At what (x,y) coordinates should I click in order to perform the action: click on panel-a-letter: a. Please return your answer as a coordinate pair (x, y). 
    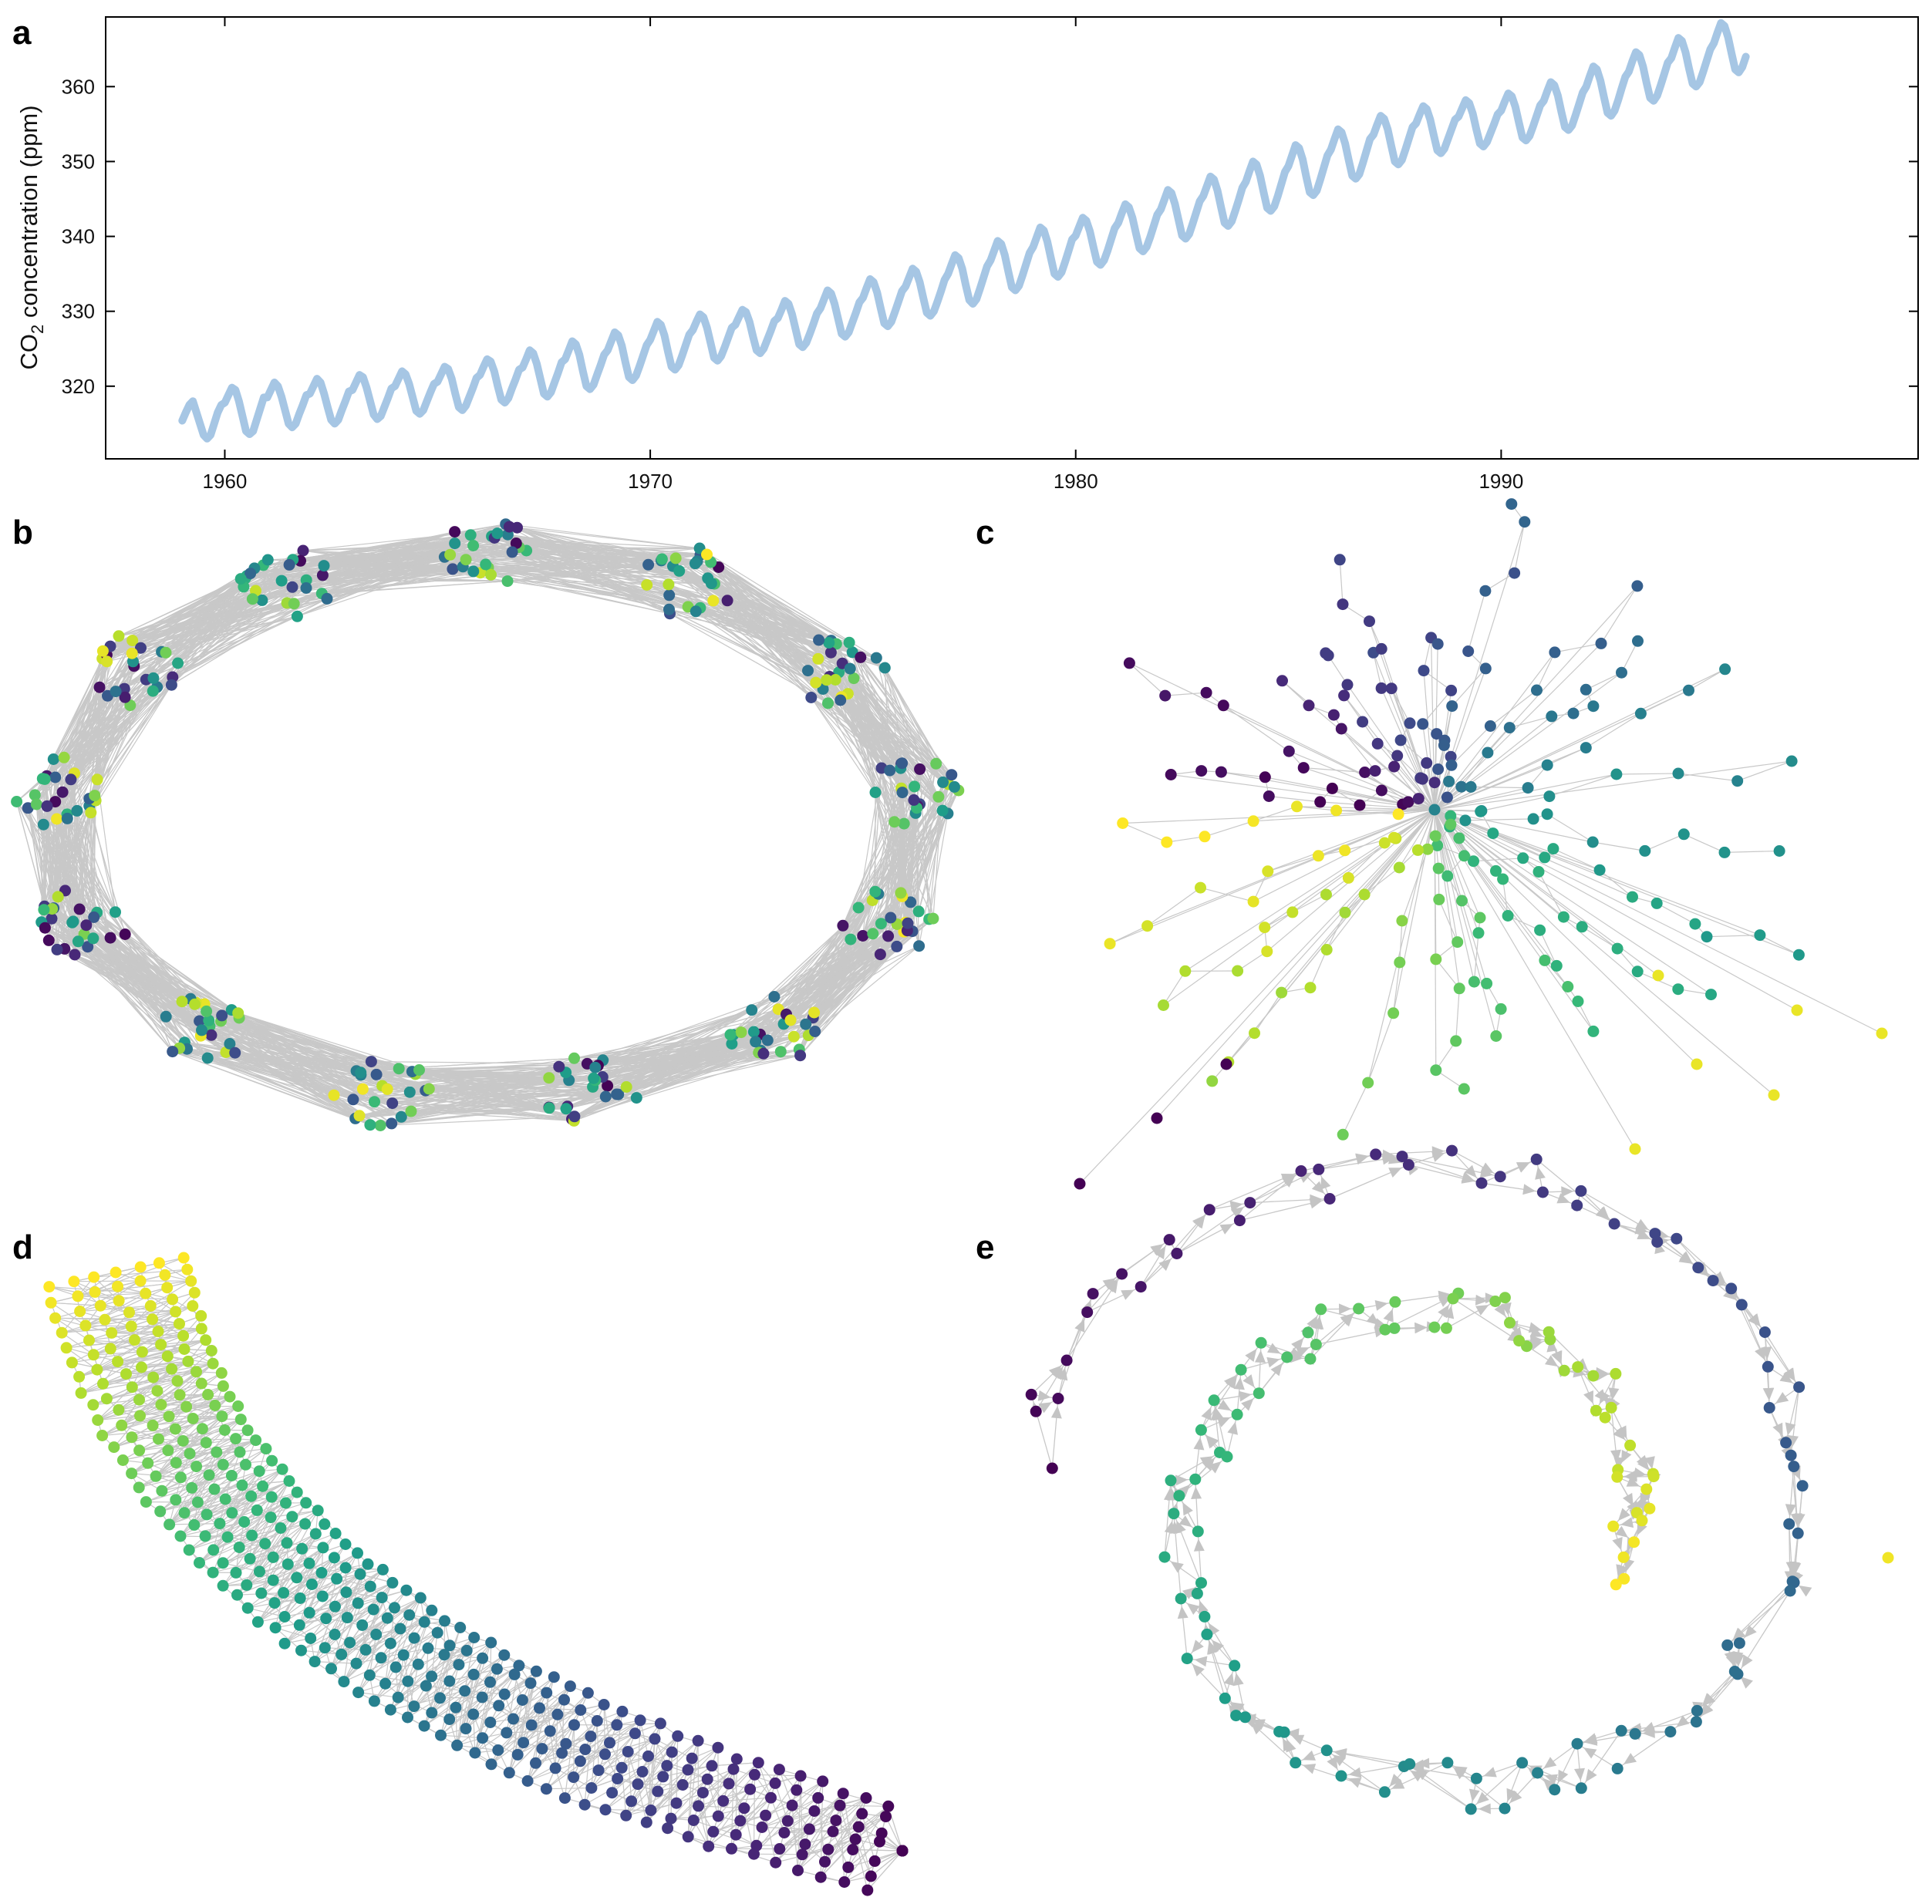
    Looking at the image, I should click on (22, 33).